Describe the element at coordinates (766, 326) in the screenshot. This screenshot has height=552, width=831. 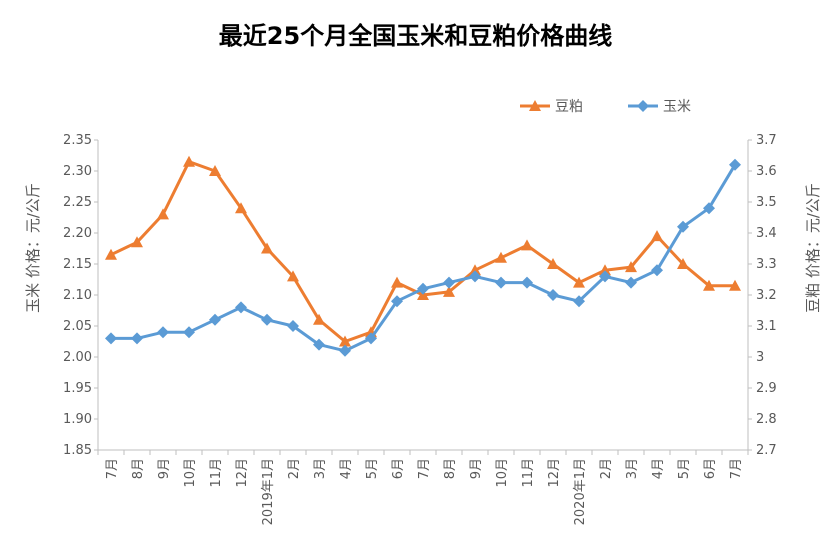
I see `right-axis-tick-label: 3.1` at that location.